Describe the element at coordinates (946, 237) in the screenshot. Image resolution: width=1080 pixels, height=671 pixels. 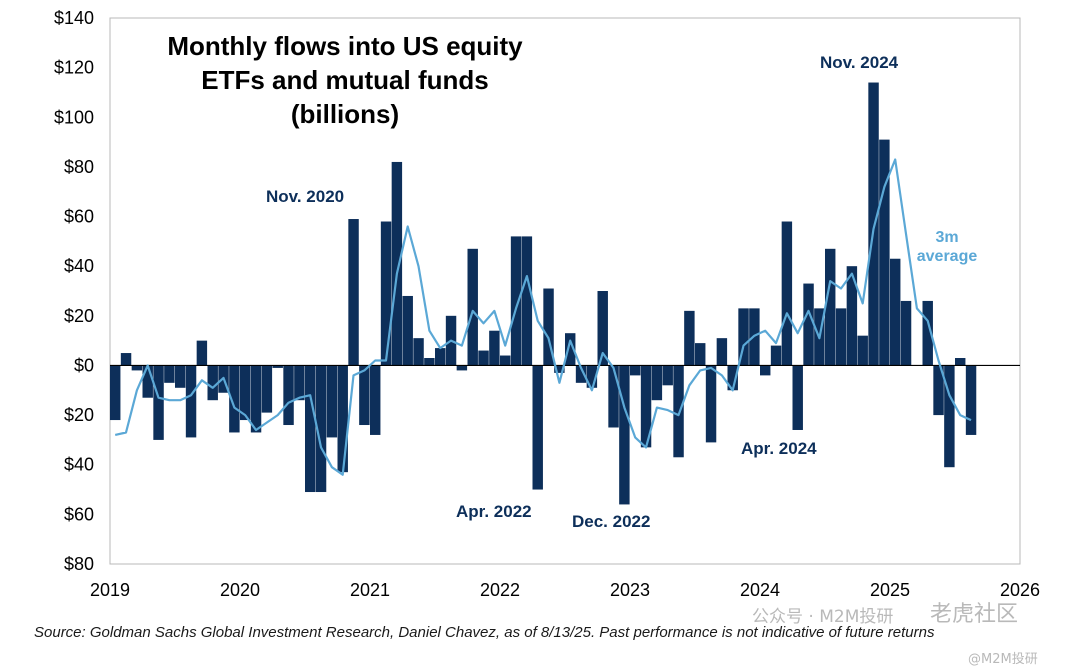
I see `legend-3m-label: 3m` at that location.